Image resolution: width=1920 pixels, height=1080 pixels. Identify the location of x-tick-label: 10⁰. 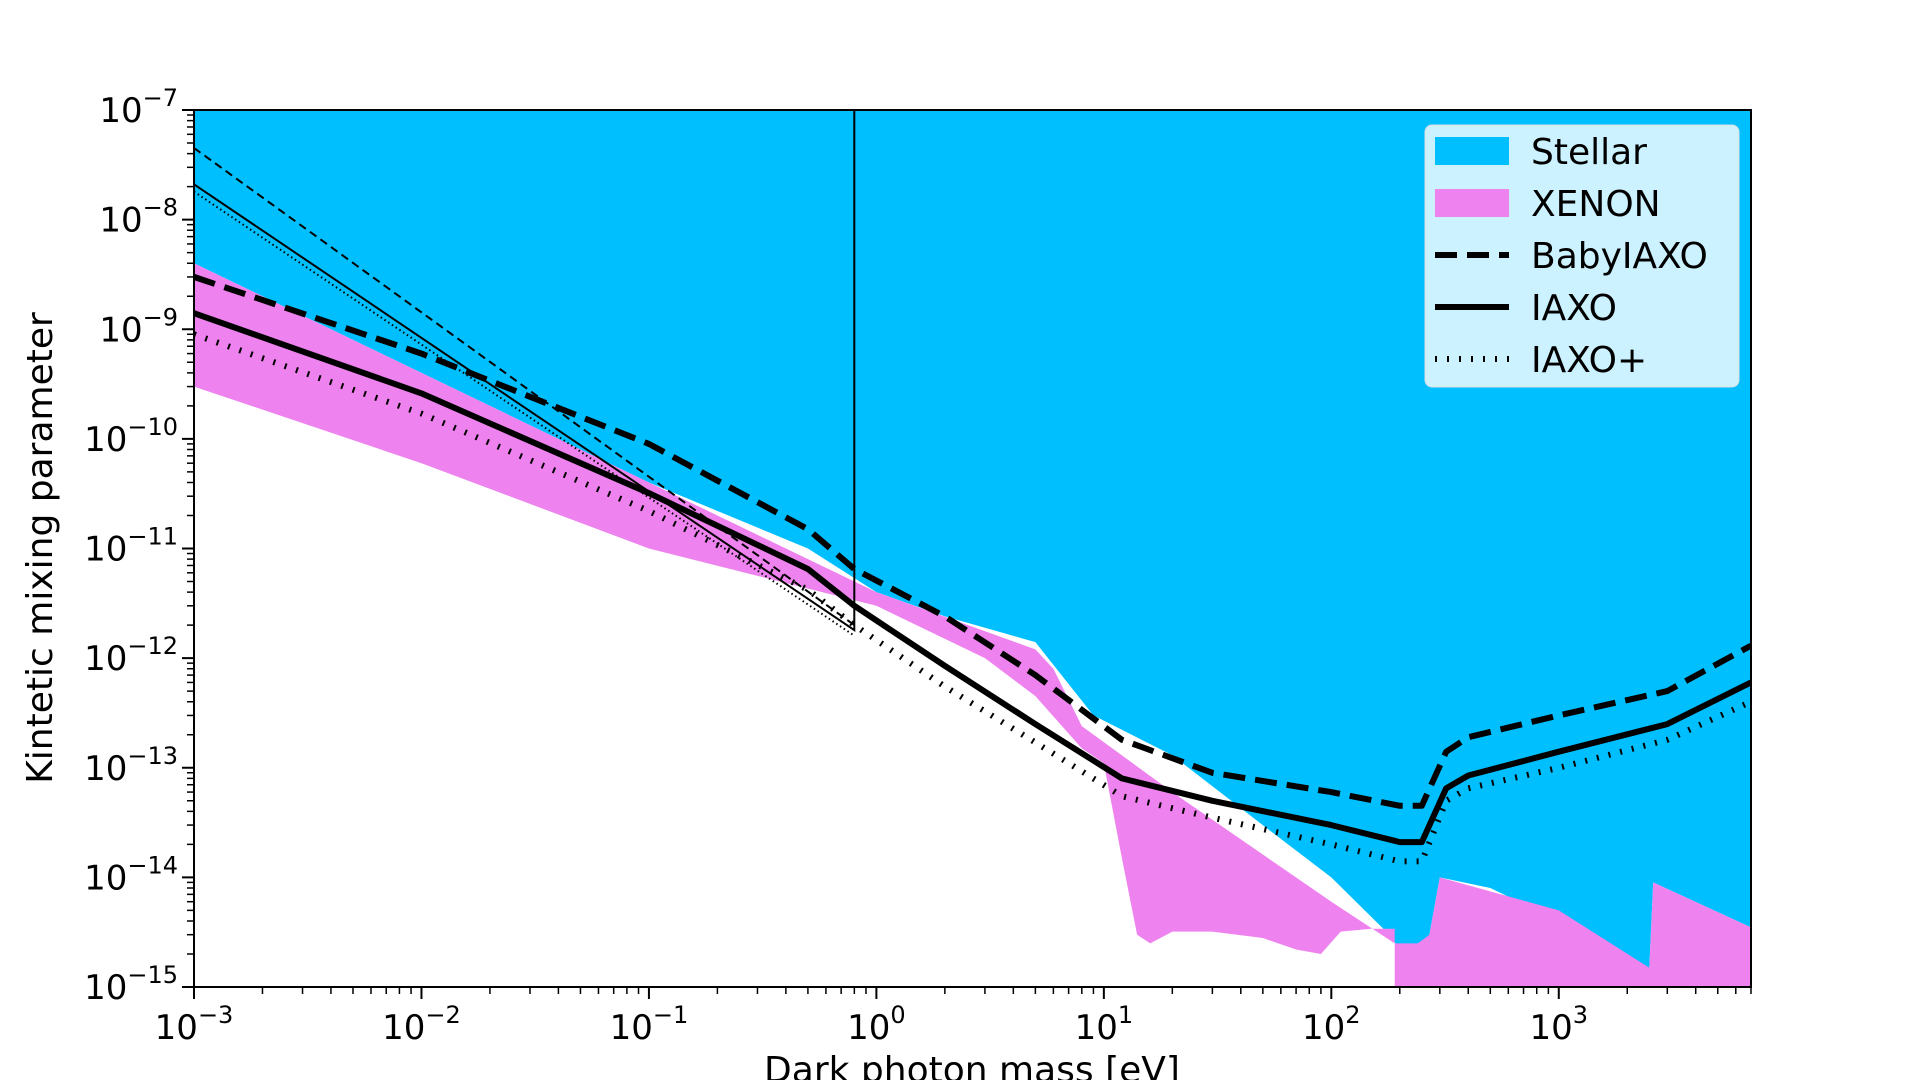
(876, 1024).